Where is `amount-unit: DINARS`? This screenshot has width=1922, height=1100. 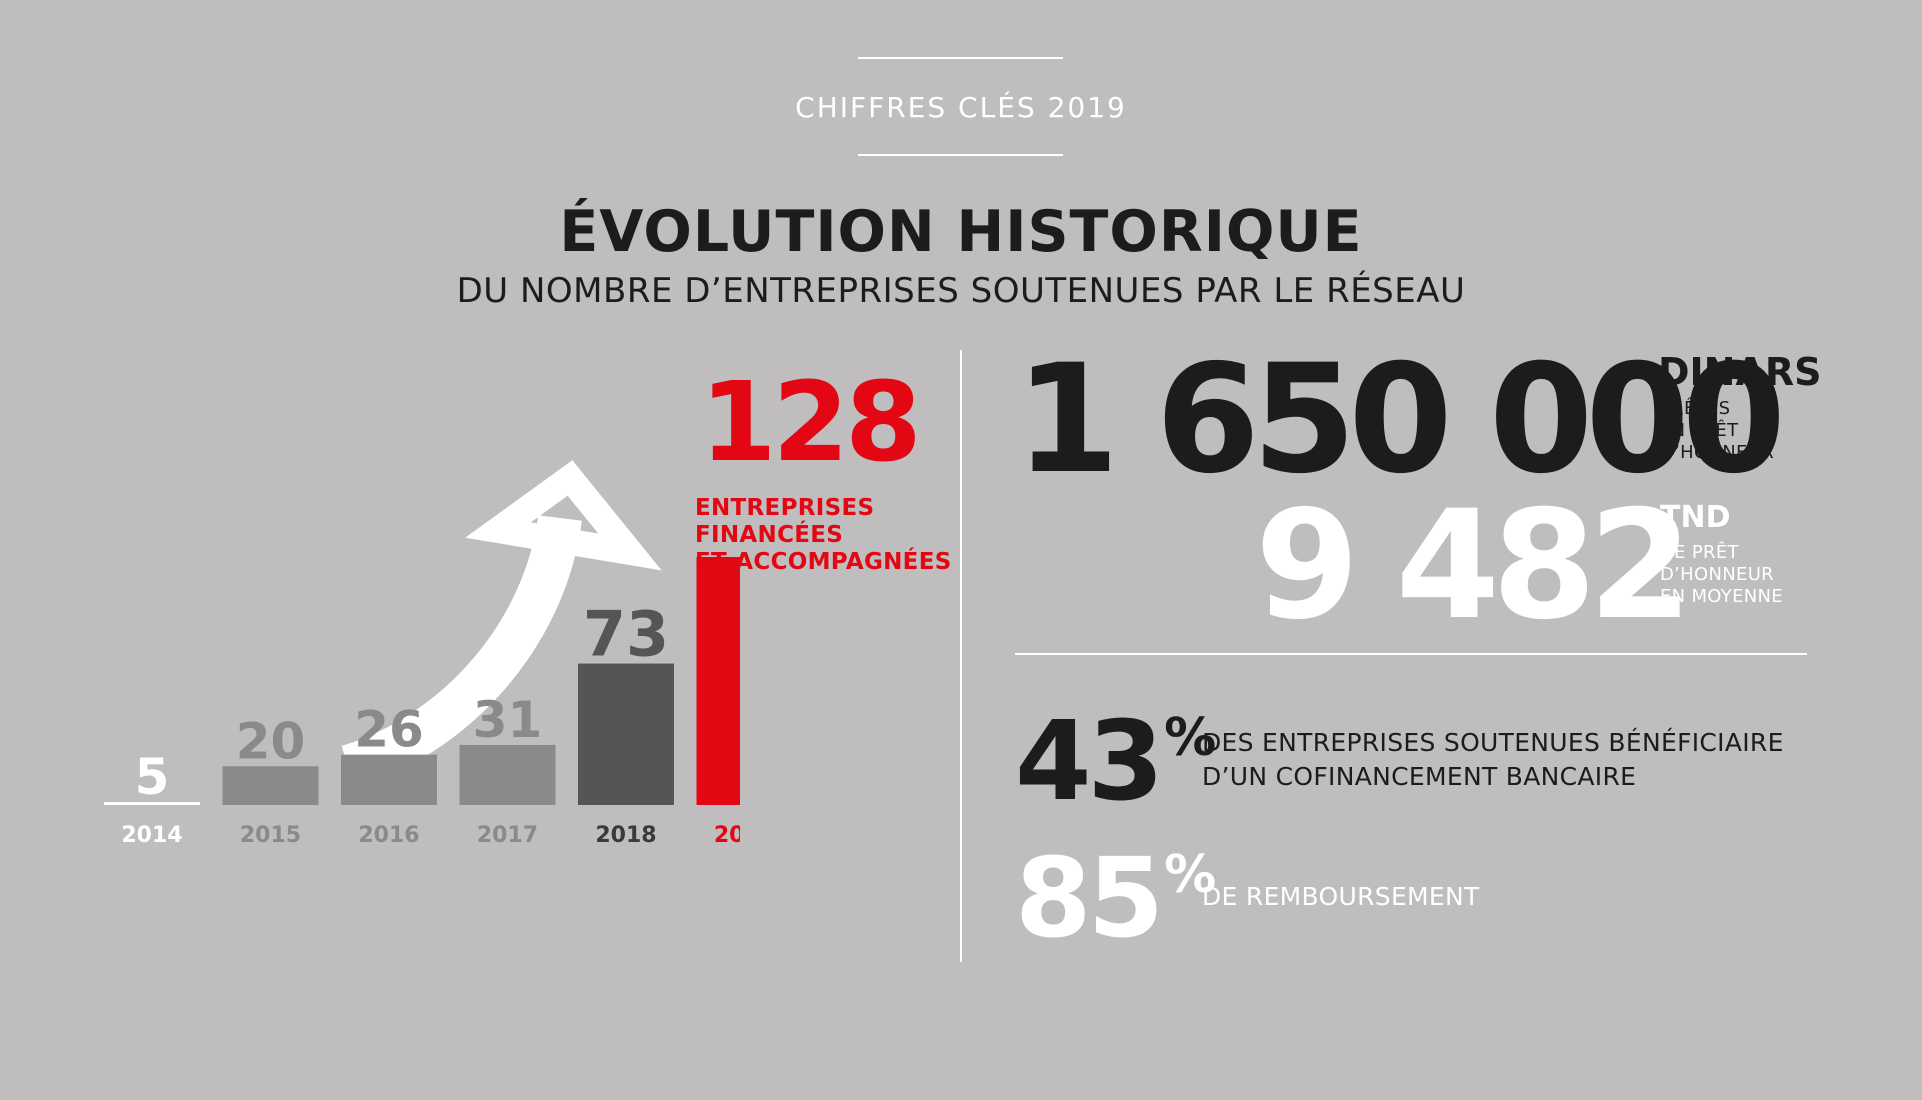
amount-unit: DINARS is located at coordinates (1740, 372).